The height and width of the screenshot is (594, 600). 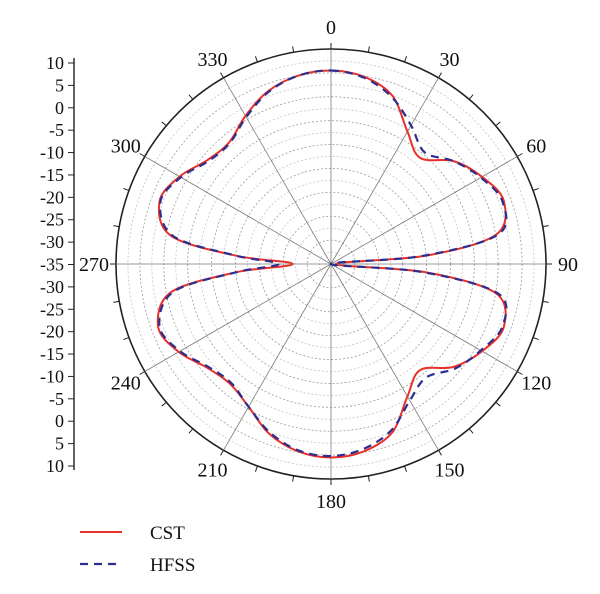 I want to click on angle-tick-label: 180, so click(x=331, y=502).